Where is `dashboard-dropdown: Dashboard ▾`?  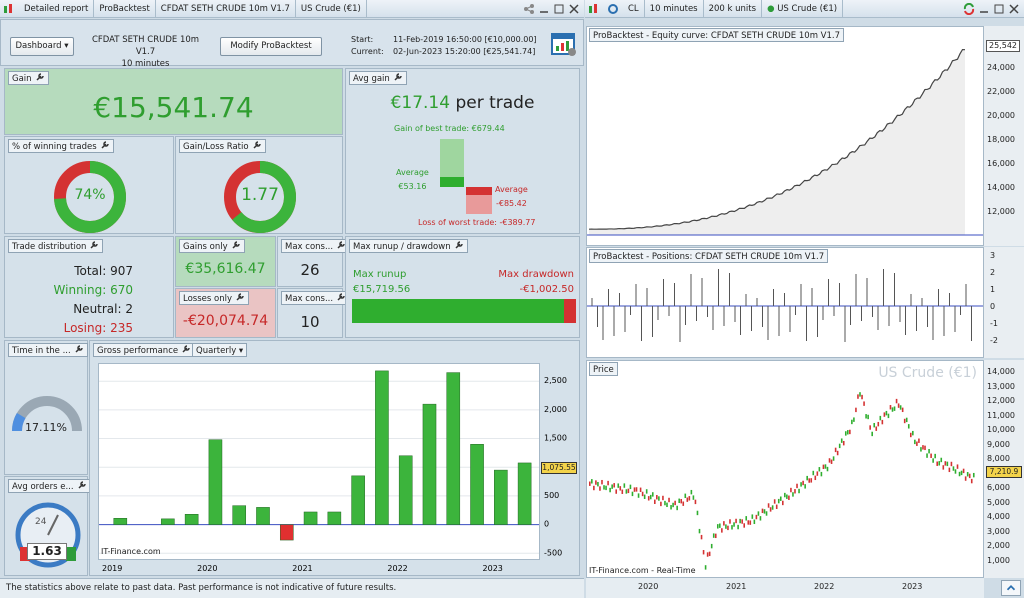 dashboard-dropdown: Dashboard ▾ is located at coordinates (42, 46).